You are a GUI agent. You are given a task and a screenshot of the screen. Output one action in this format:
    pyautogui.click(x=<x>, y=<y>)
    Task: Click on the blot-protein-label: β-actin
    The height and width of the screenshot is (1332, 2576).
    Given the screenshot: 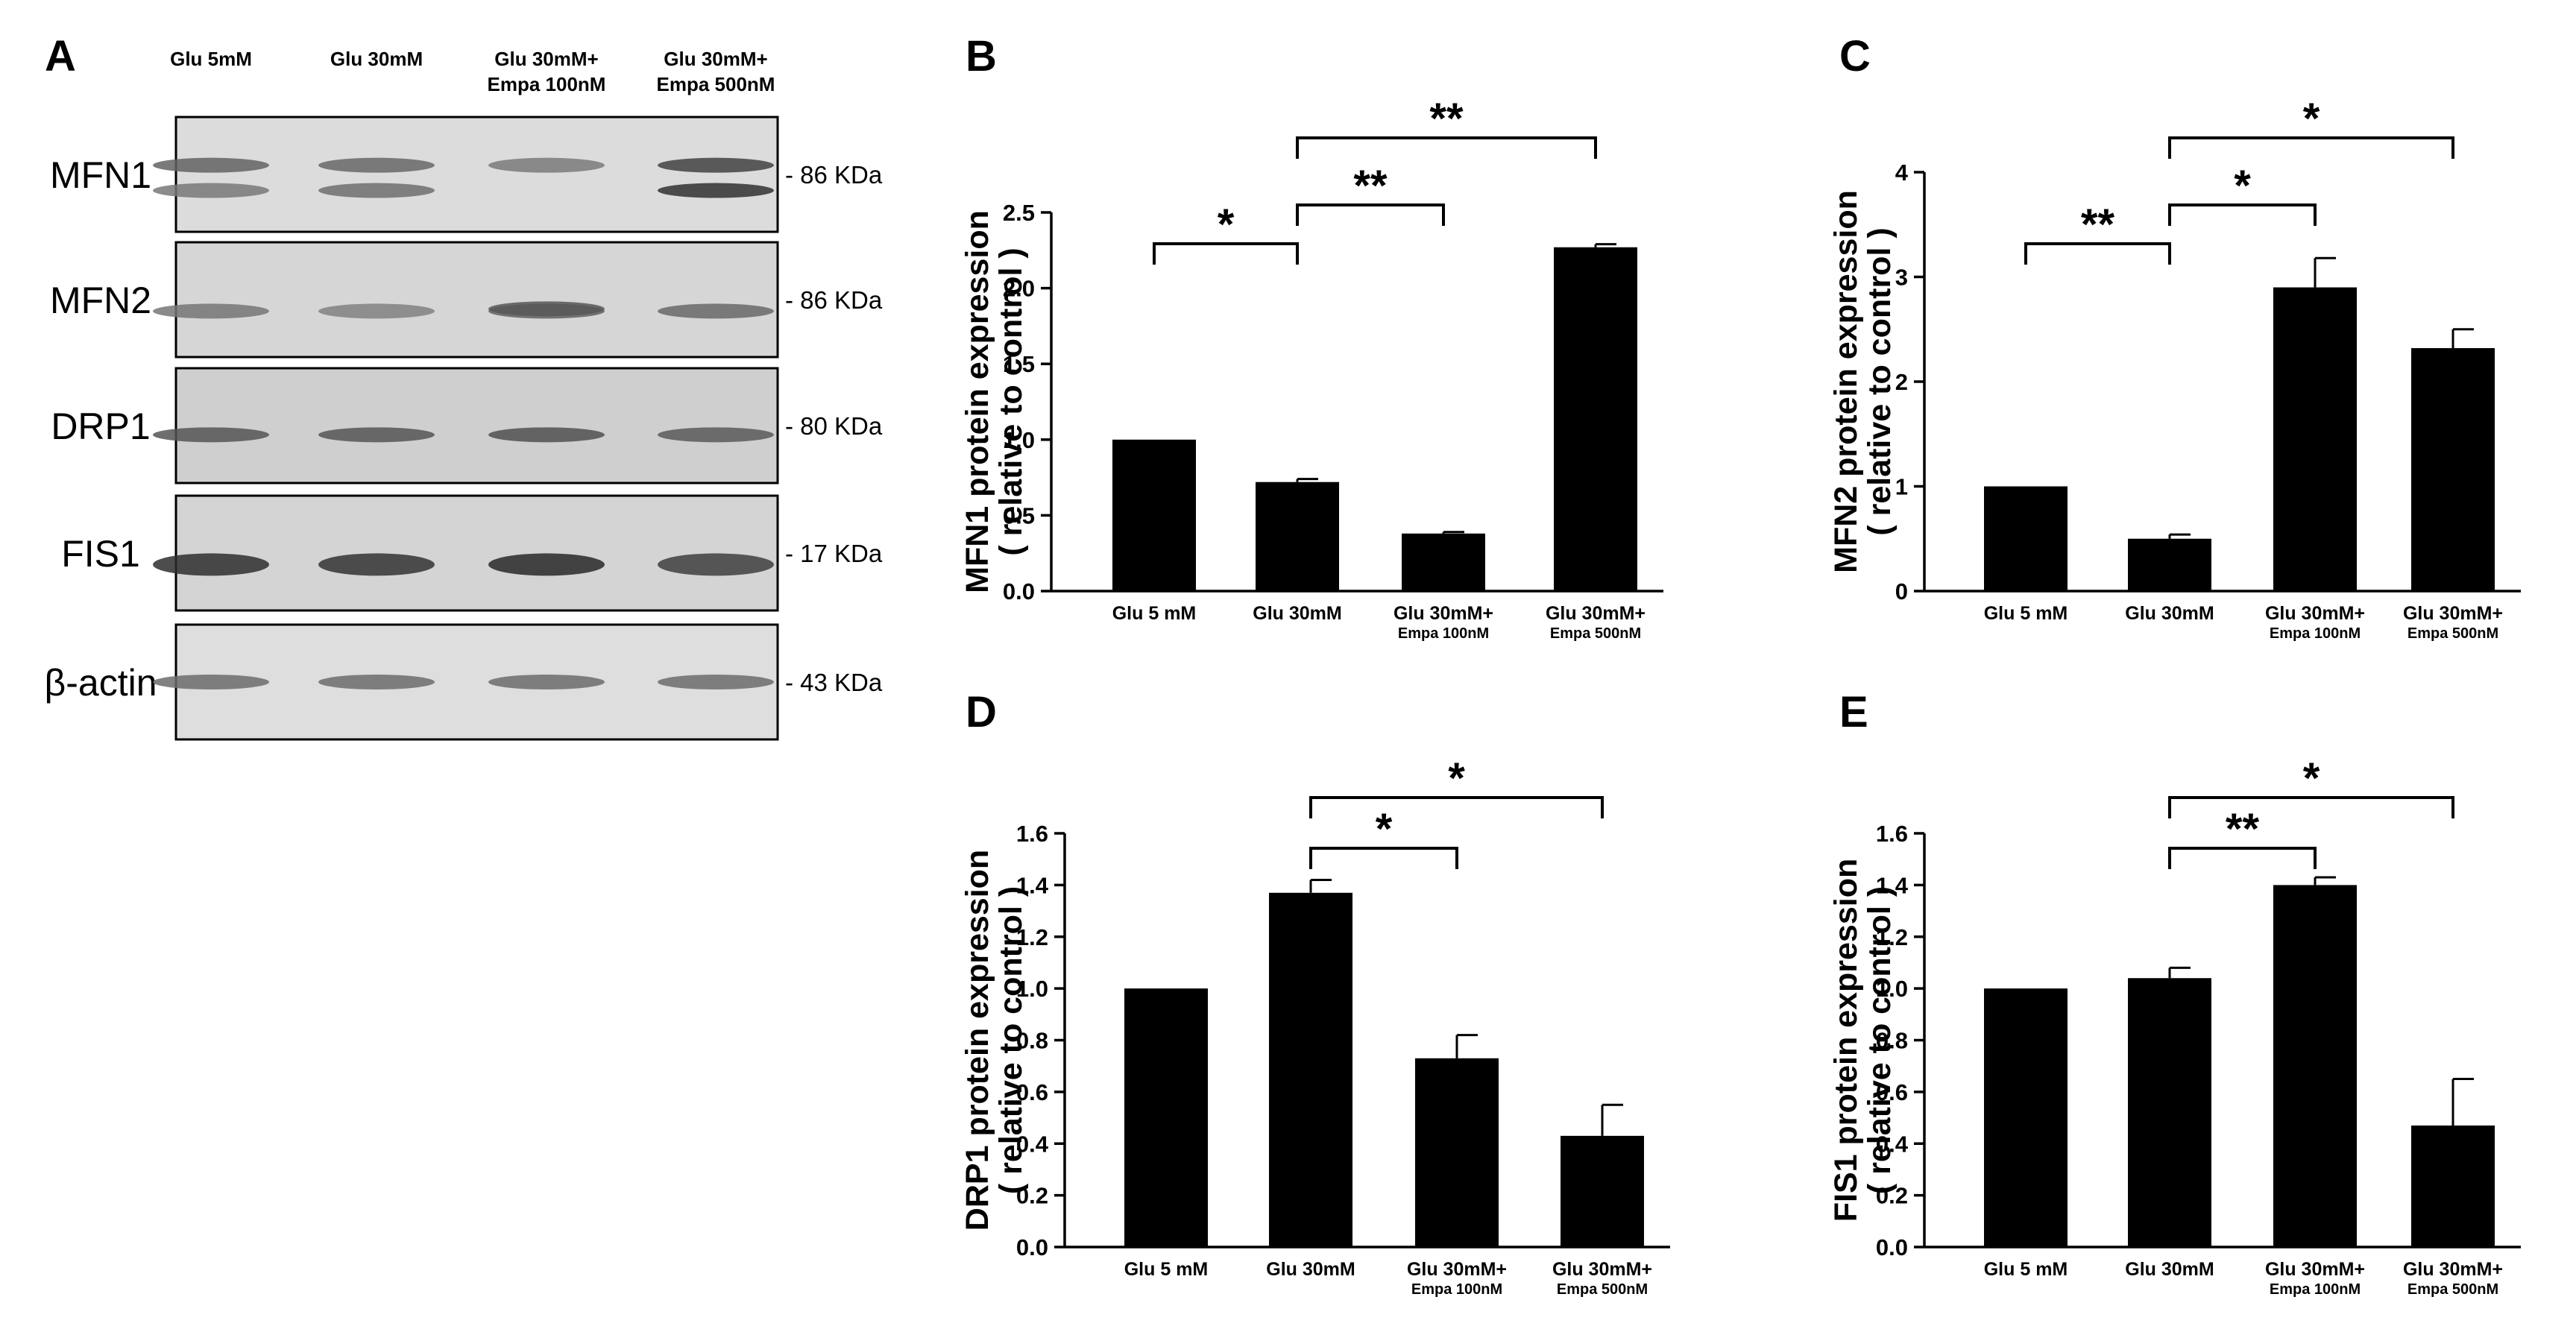 What is the action you would take?
    pyautogui.click(x=100, y=683)
    